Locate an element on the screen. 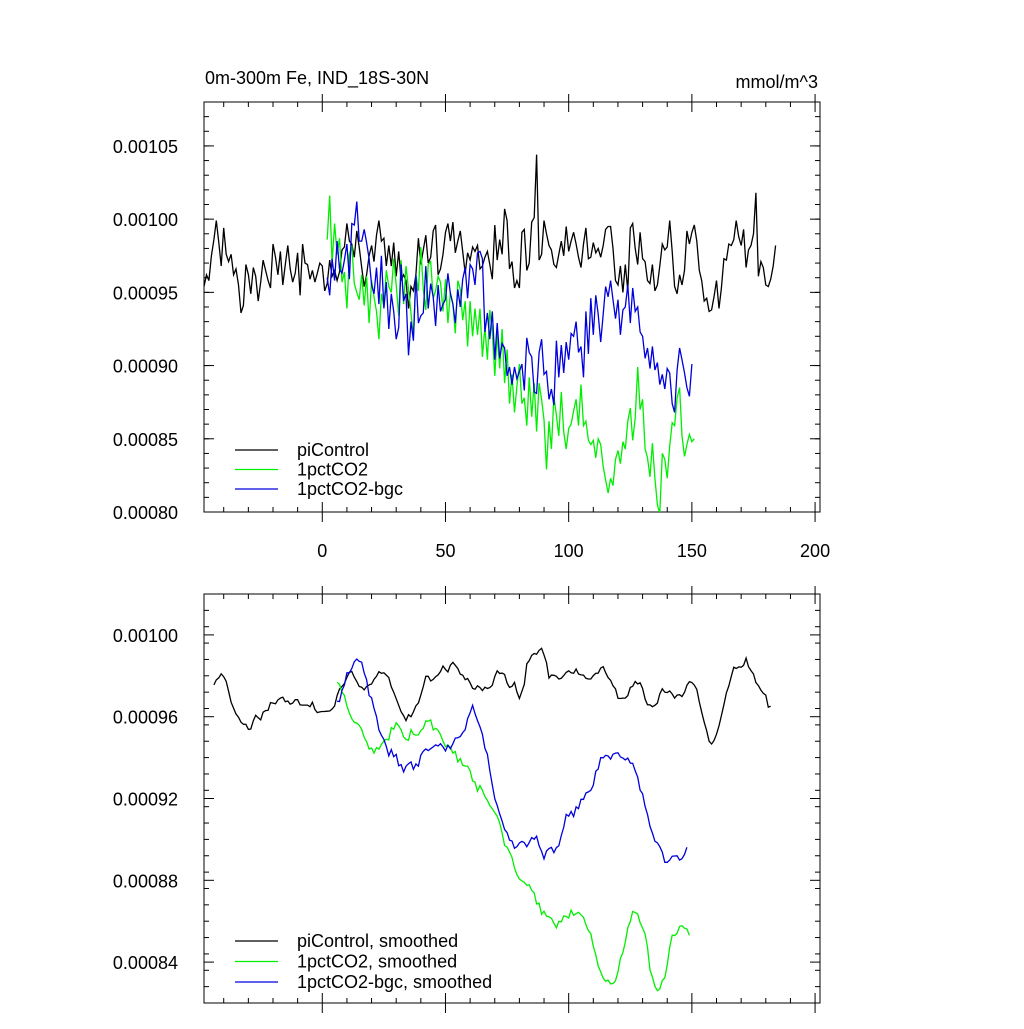 Image resolution: width=1024 pixels, height=1029 pixels. y-tick-label: 0.00096 is located at coordinates (145, 718).